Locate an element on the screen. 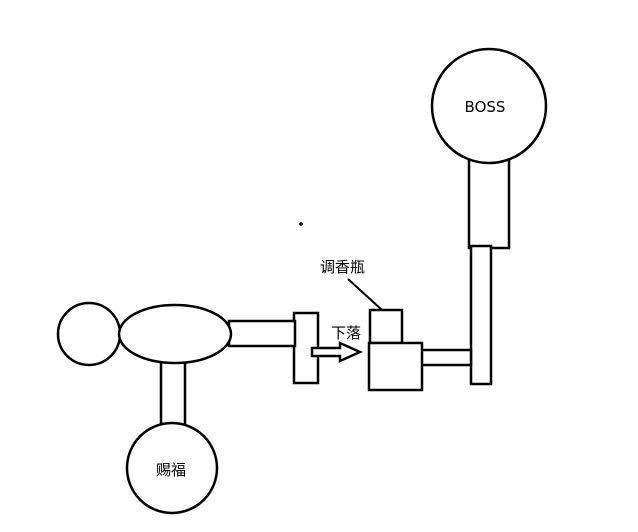 The image size is (638, 532). blessing-room is located at coordinates (172, 468).